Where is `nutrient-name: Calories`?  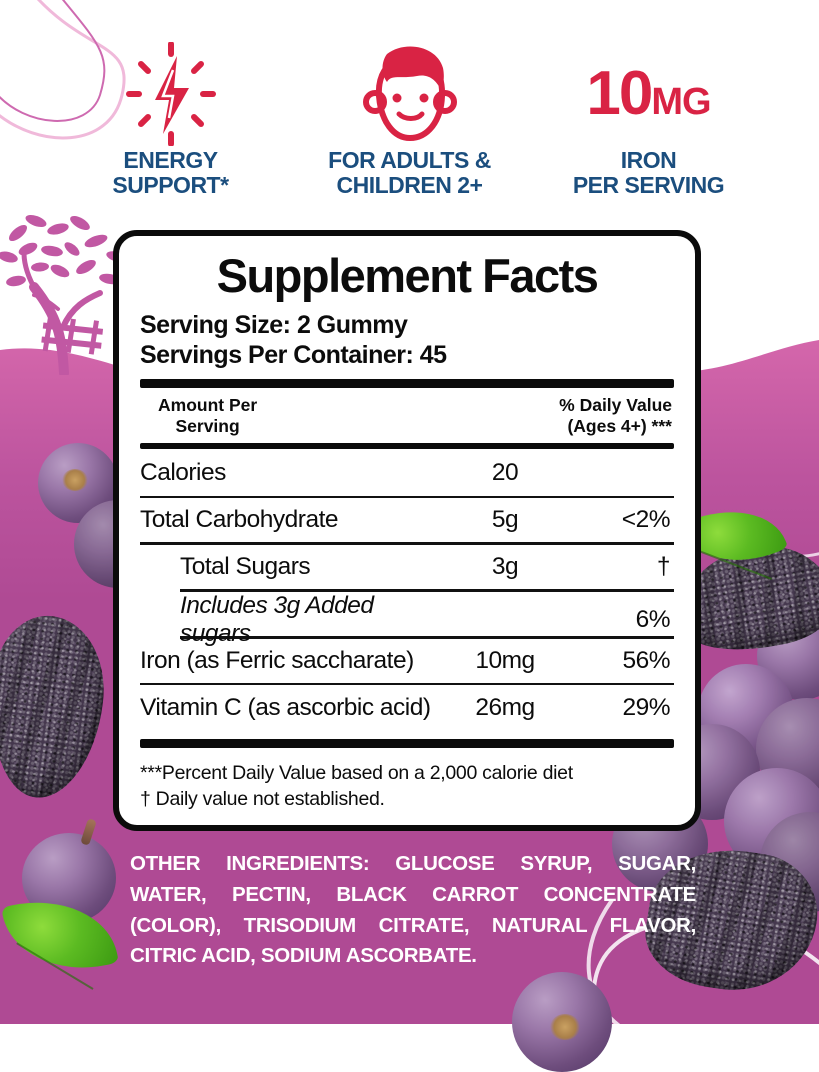
nutrient-name: Calories is located at coordinates (183, 473).